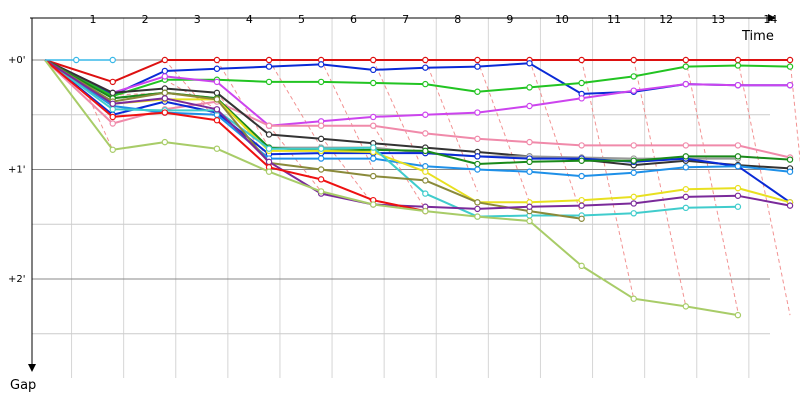 The height and width of the screenshot is (400, 800). What do you see at coordinates (757, 36) in the screenshot?
I see `x-axis-title: Time` at bounding box center [757, 36].